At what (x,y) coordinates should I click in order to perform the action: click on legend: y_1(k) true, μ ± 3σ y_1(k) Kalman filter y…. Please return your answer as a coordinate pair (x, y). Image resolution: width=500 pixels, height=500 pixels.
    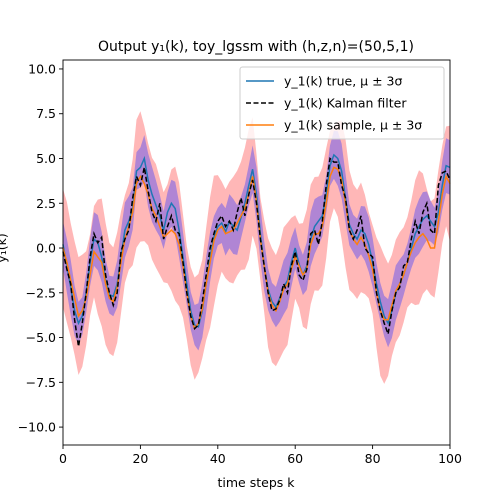
    Looking at the image, I should click on (342, 103).